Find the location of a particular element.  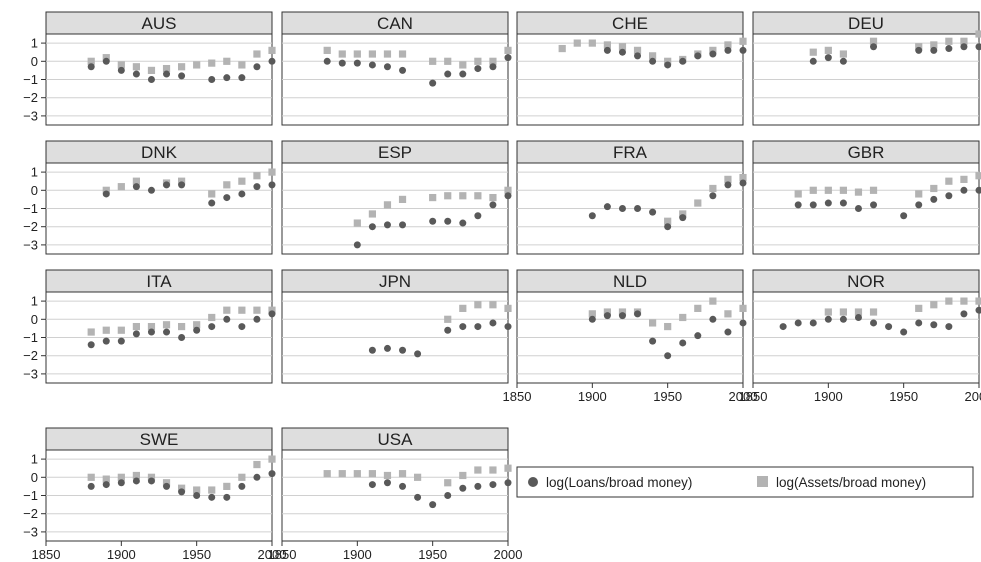

panel-nor: NOR 1850 1900 1950 2000 is located at coordinates (860, 336).